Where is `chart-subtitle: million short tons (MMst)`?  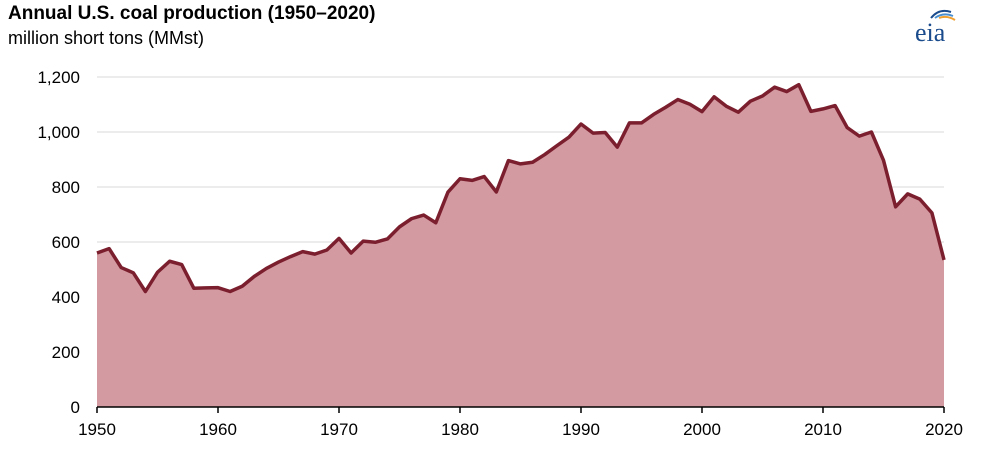 chart-subtitle: million short tons (MMst) is located at coordinates (106, 38).